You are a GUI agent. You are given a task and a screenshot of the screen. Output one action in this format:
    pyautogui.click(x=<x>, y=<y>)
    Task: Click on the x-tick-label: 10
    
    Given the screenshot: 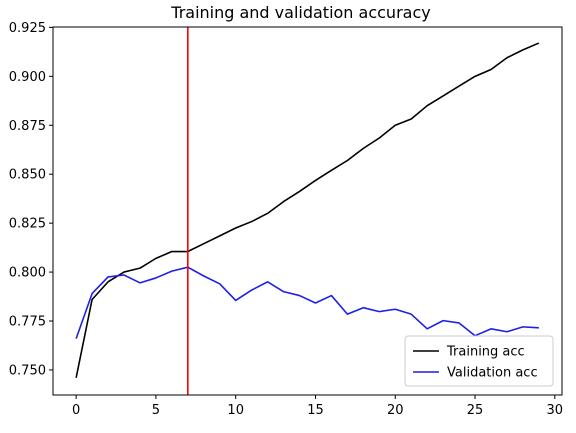 What is the action you would take?
    pyautogui.click(x=235, y=410)
    